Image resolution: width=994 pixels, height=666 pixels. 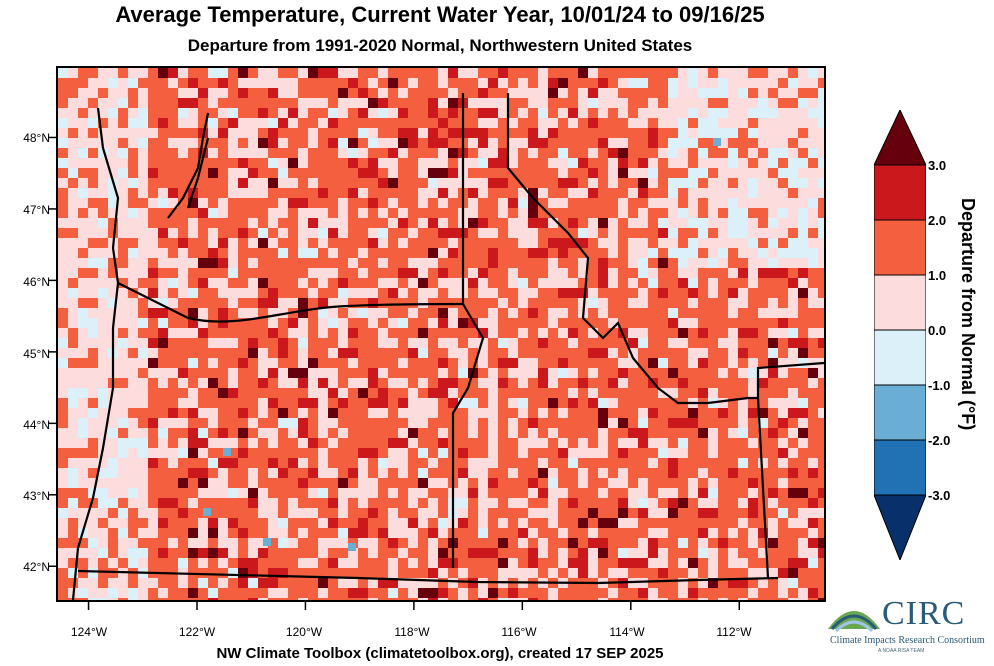 What do you see at coordinates (197, 632) in the screenshot?
I see `lon-label-122: 122°W` at bounding box center [197, 632].